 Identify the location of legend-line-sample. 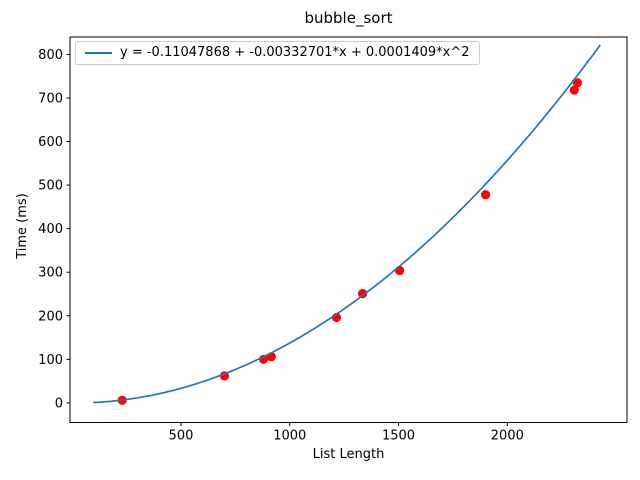
(98, 52).